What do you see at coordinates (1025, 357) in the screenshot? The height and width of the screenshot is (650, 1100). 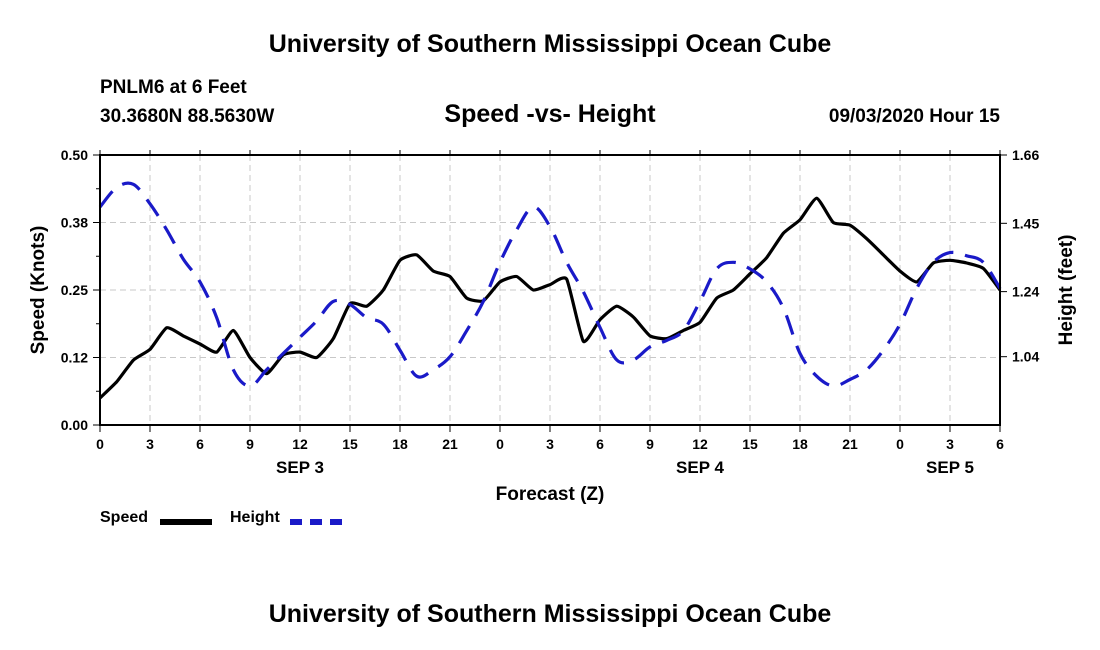 I see `y2-tick-label: 1.04` at bounding box center [1025, 357].